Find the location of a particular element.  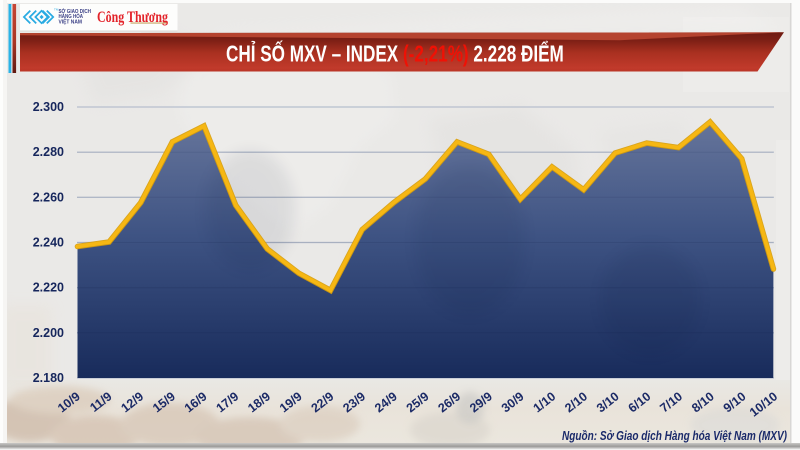

svg-text: TM is located at coordinates (56, 10).